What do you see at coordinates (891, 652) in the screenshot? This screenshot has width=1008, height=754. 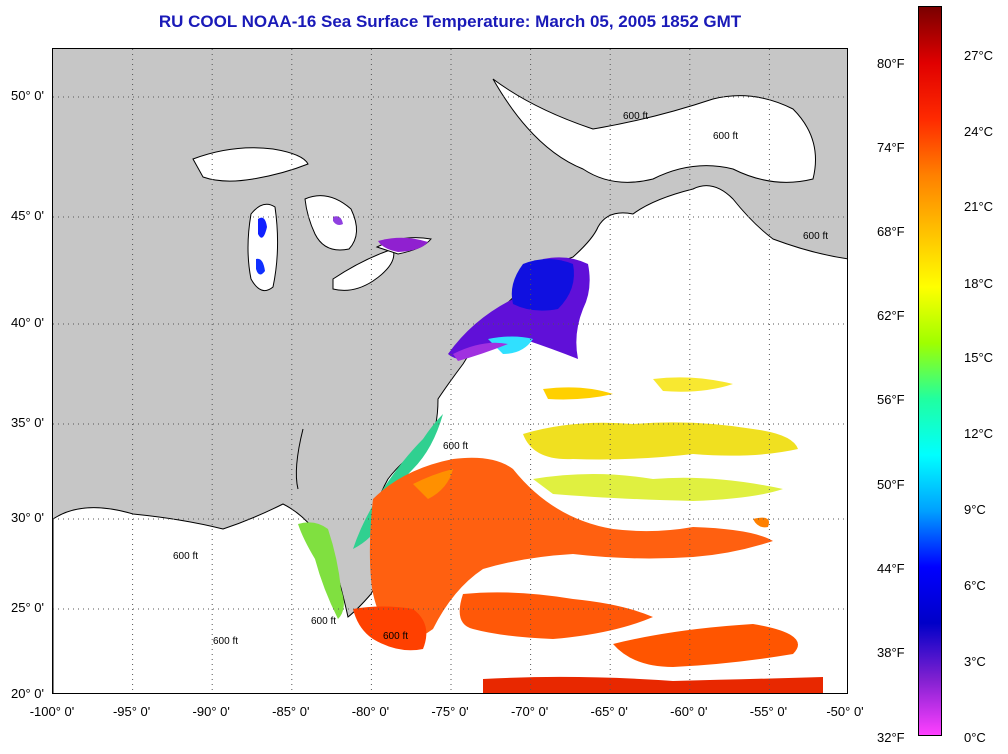 I see `fahrenheit-label: 38°F` at bounding box center [891, 652].